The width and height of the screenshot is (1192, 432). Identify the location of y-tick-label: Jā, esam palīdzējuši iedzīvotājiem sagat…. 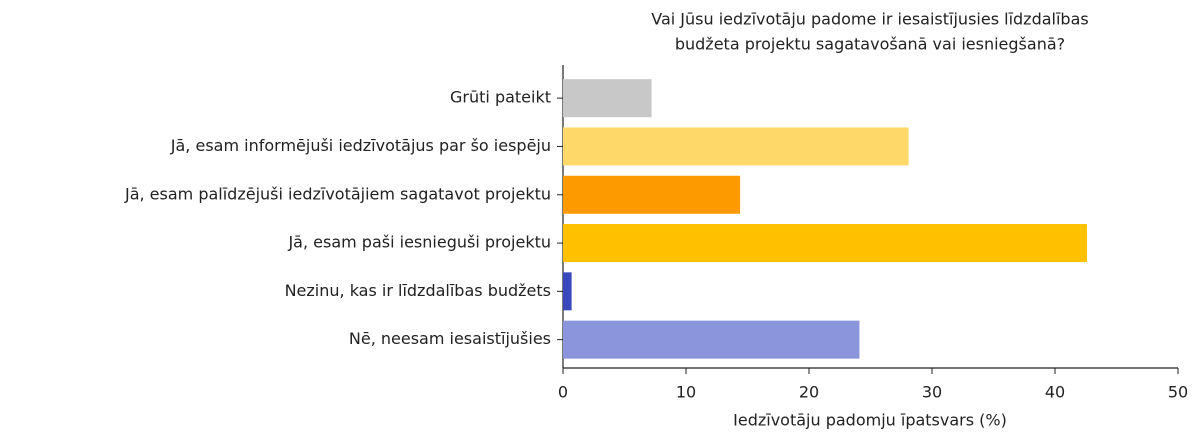
(337, 193).